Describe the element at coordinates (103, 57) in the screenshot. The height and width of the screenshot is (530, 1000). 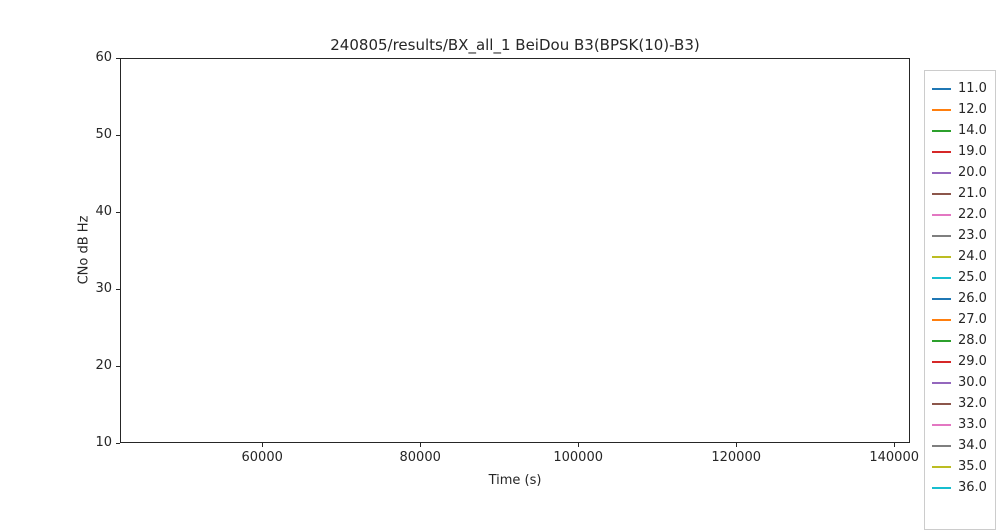
I see `y-tick-label: 60` at that location.